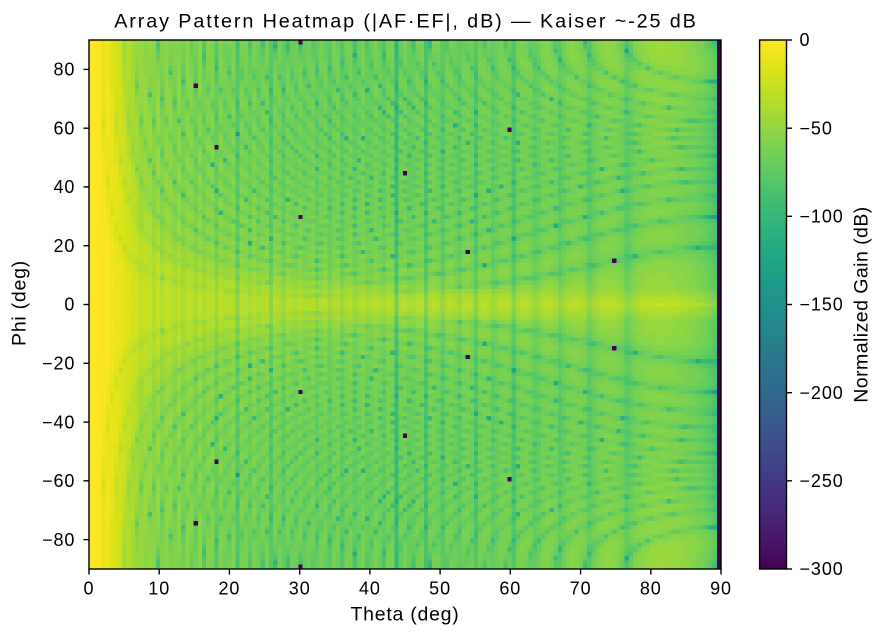 Image resolution: width=885 pixels, height=637 pixels. Describe the element at coordinates (581, 589) in the screenshot. I see `svg-text: 70` at that location.